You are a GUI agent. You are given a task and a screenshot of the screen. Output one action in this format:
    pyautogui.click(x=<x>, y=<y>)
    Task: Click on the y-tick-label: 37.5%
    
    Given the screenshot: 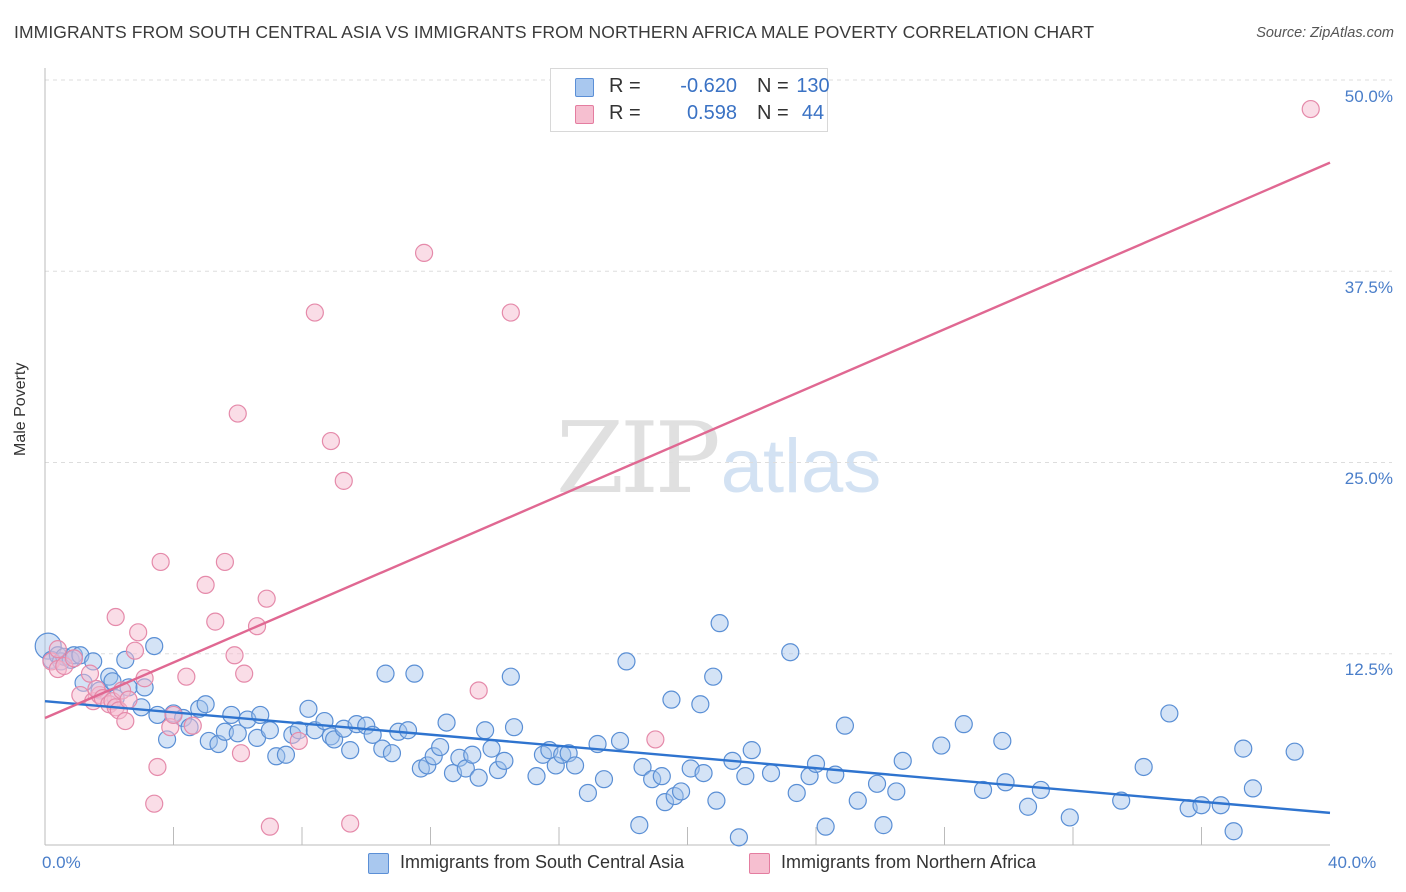 What is the action you would take?
    pyautogui.click(x=1368, y=287)
    